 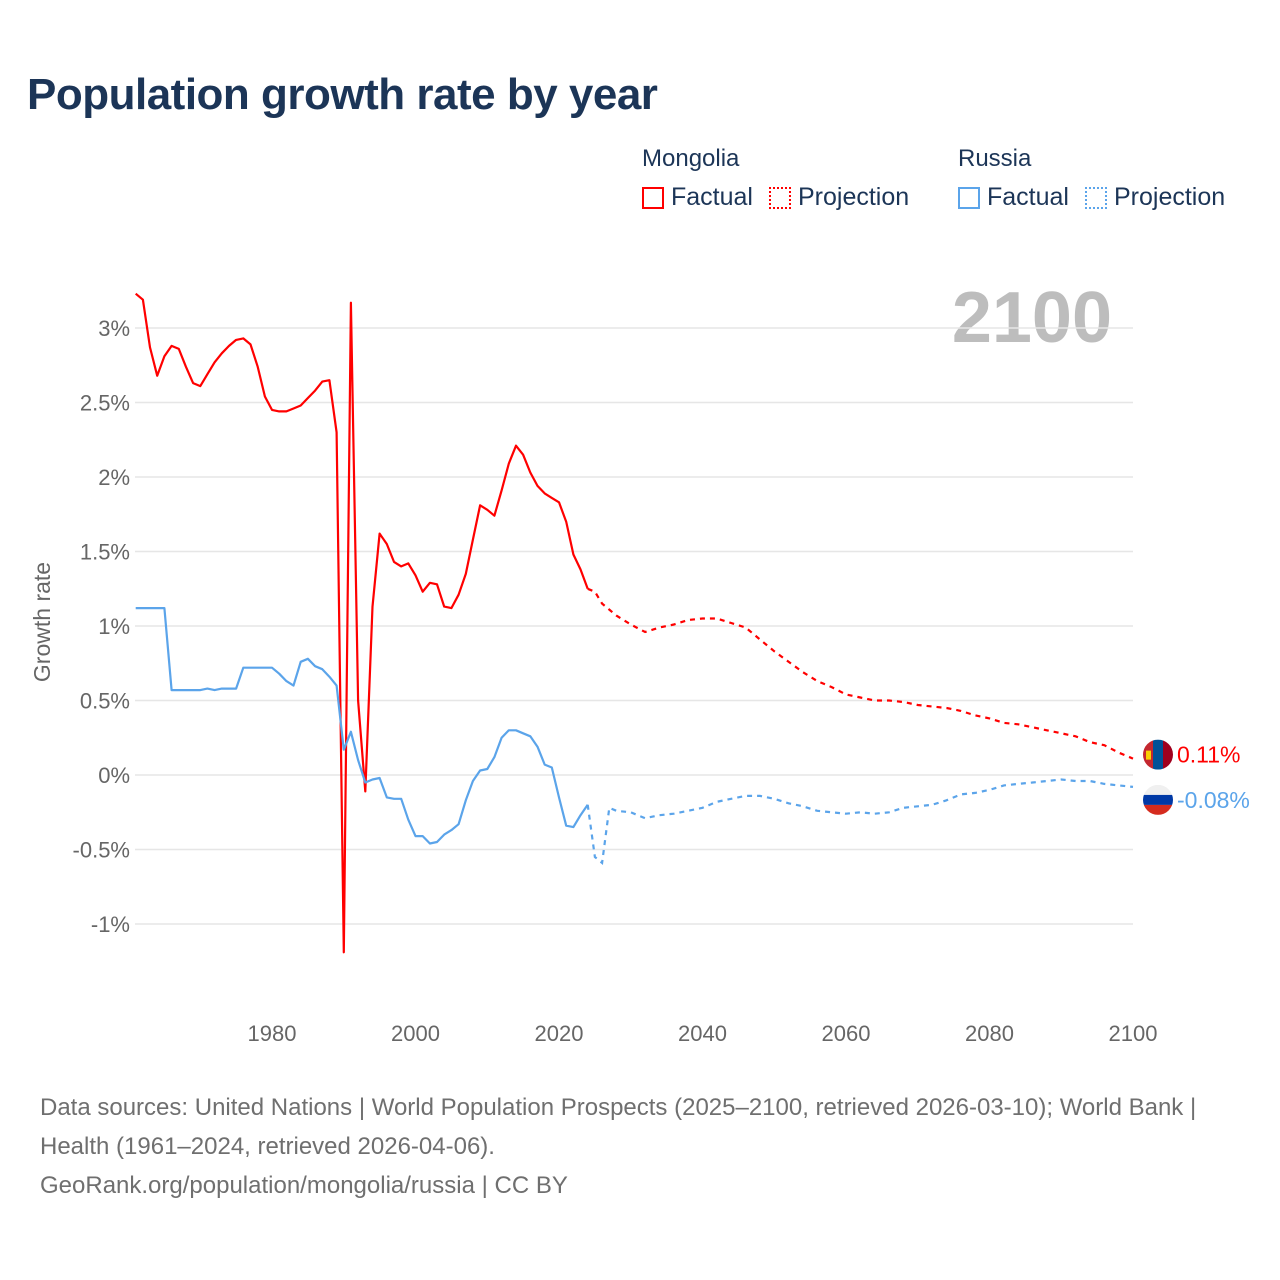 What do you see at coordinates (783, 178) in the screenshot?
I see `legend-mongolia: Mongolia Factual Projection` at bounding box center [783, 178].